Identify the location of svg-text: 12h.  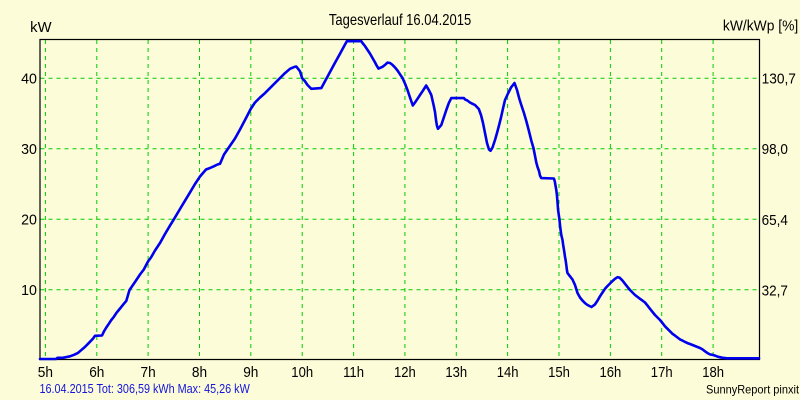
(405, 372).